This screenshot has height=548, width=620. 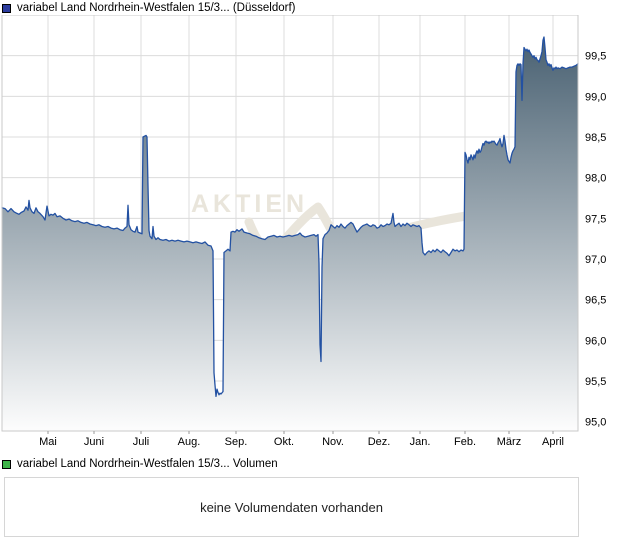 What do you see at coordinates (48, 442) in the screenshot?
I see `x-tick-label: Mai` at bounding box center [48, 442].